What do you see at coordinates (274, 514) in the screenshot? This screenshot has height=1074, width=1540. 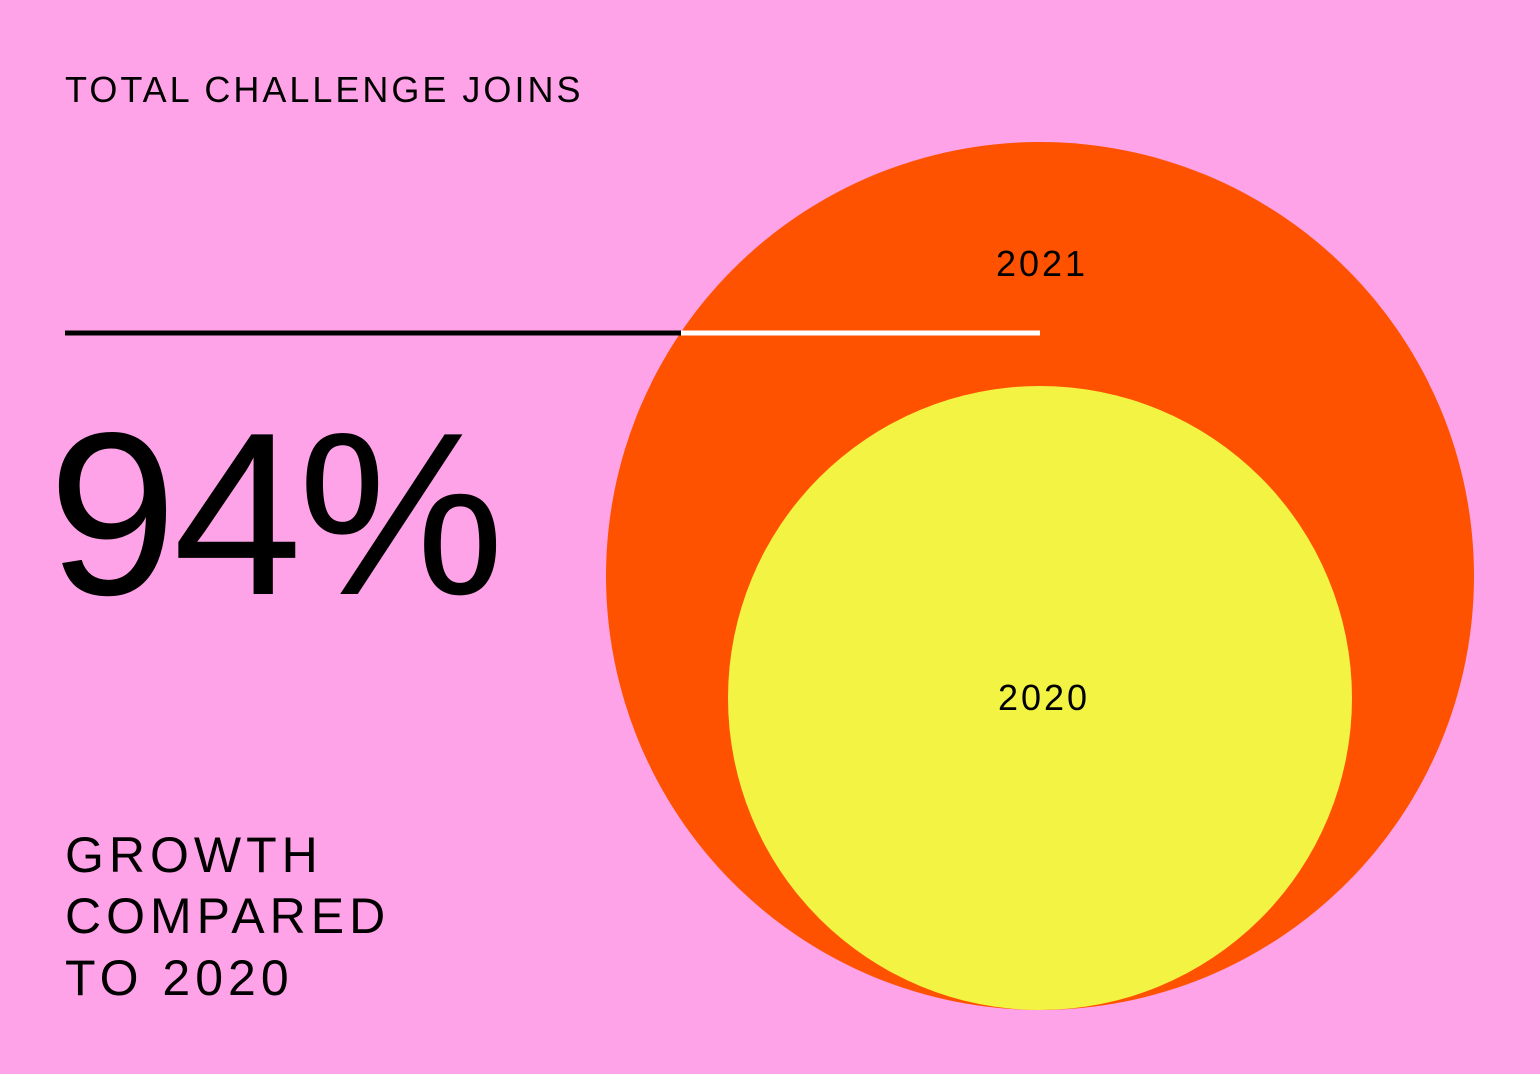 I see `stat-value: 94%` at bounding box center [274, 514].